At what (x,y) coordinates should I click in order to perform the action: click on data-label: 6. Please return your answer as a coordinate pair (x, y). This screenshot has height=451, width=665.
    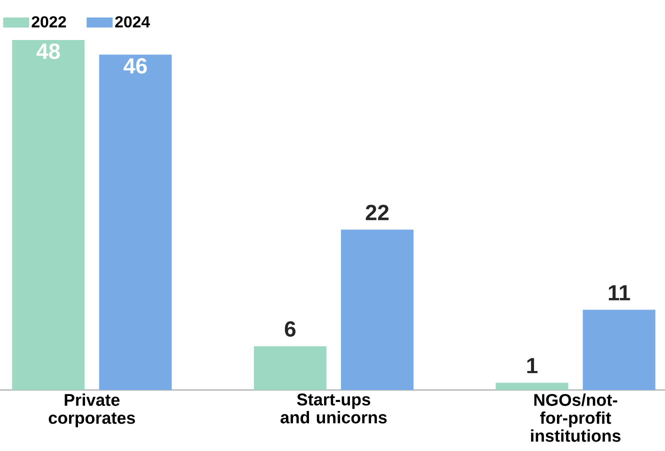
    Looking at the image, I should click on (290, 329).